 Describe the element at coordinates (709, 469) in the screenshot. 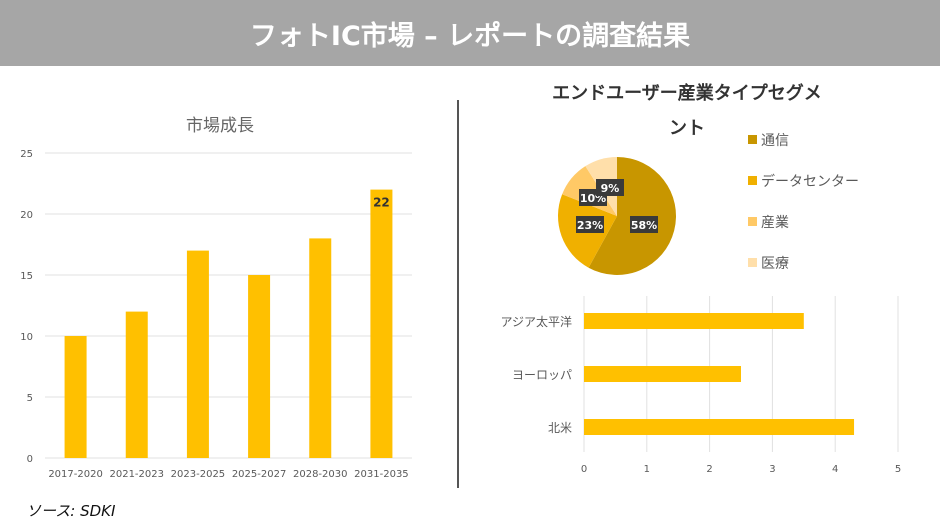

I see `x-tick-label: 2` at that location.